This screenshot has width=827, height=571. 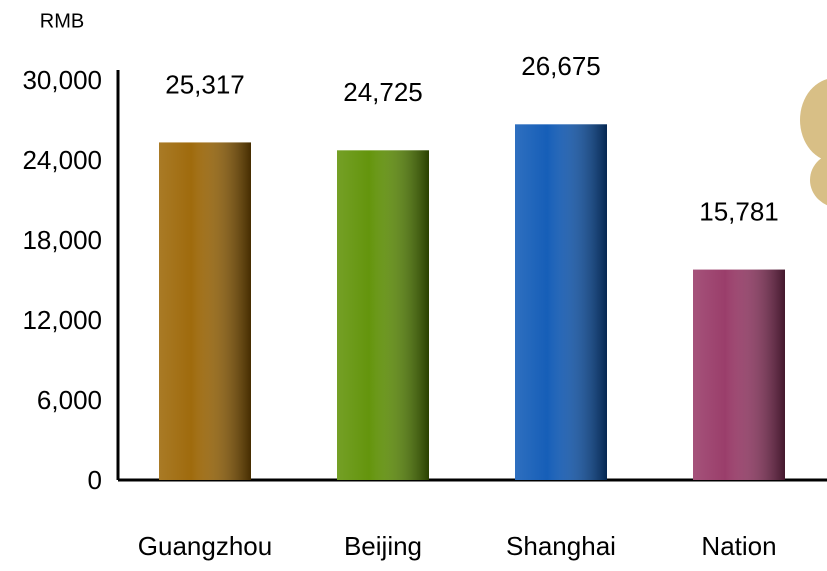 I want to click on x-tick-label: Beijing, so click(x=383, y=546).